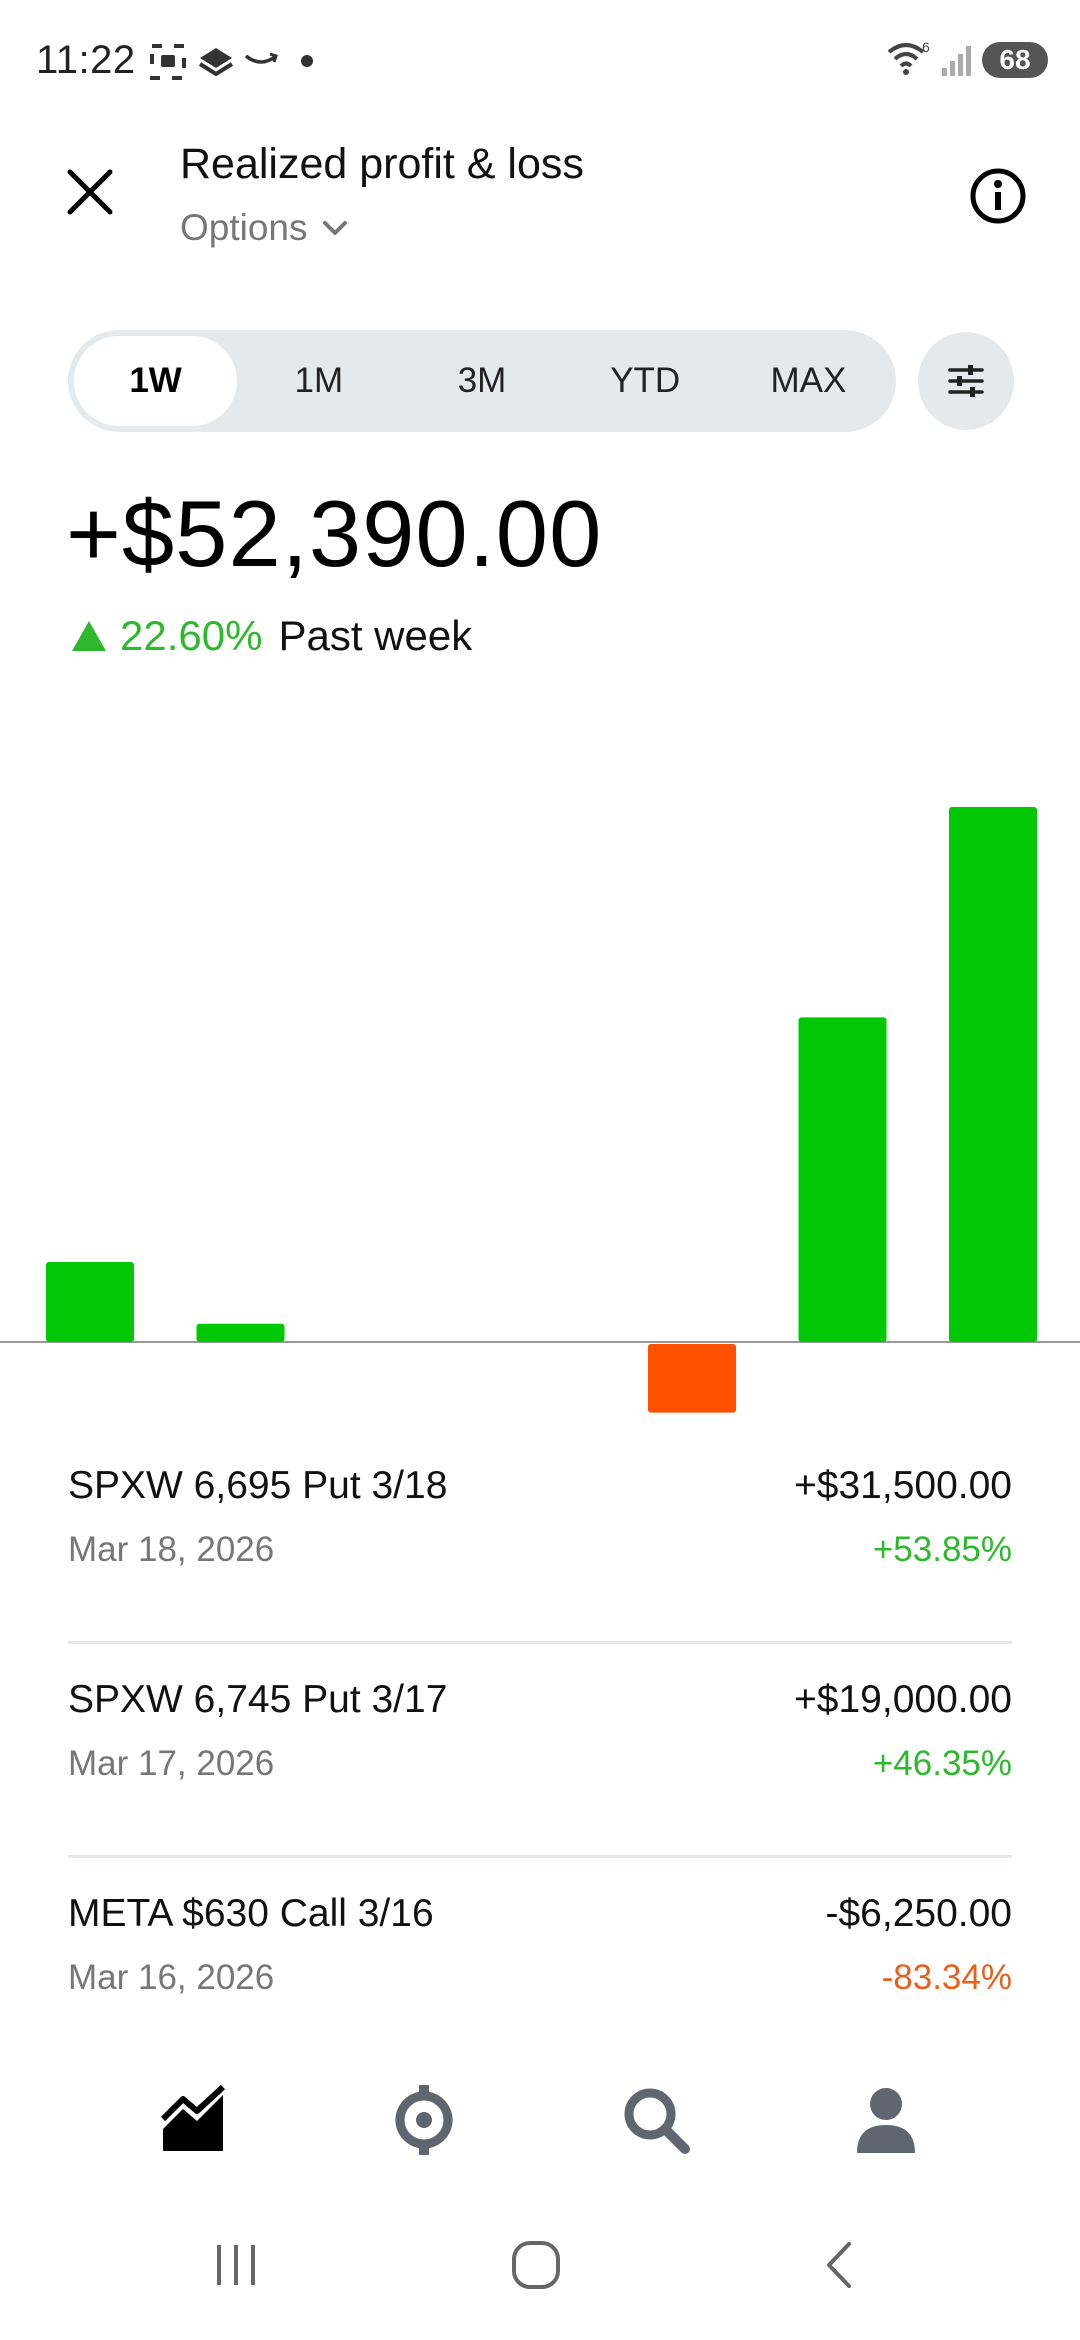 The width and height of the screenshot is (1080, 2340). What do you see at coordinates (168, 64) in the screenshot?
I see `screenshot-icon` at bounding box center [168, 64].